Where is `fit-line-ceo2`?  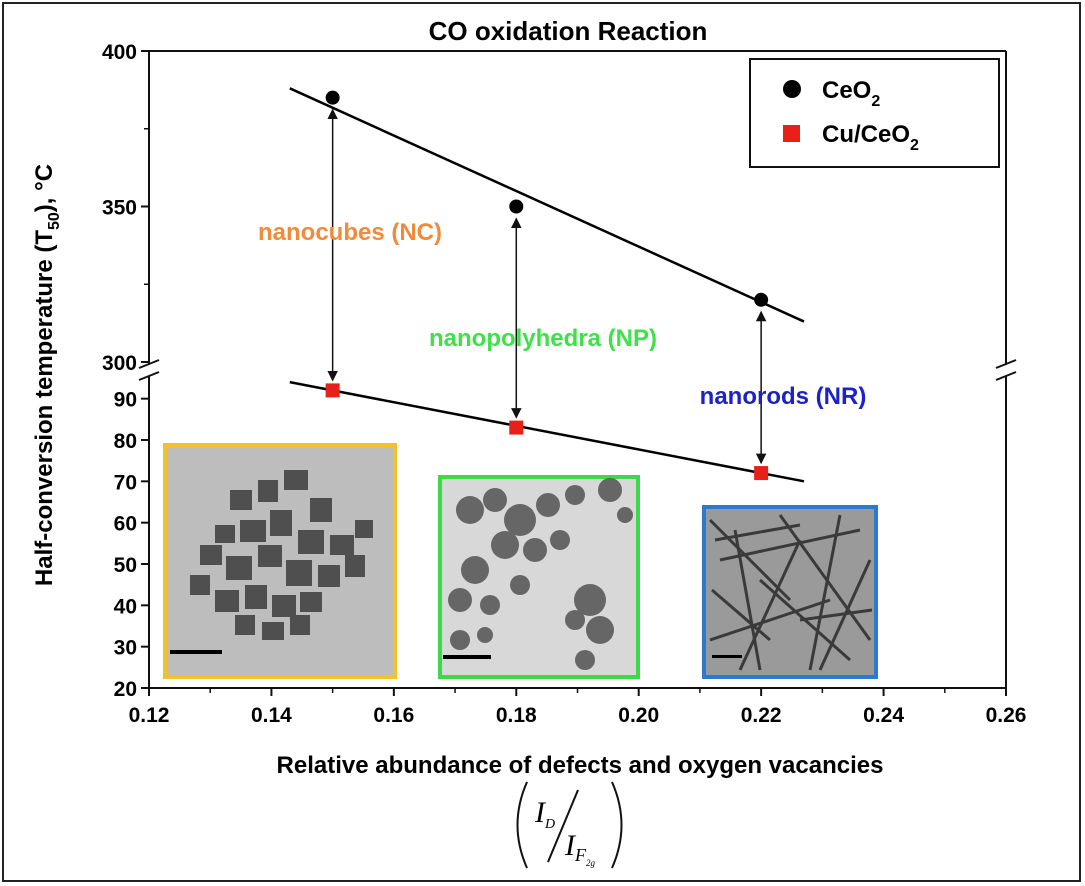
fit-line-ceo2 is located at coordinates (547, 205).